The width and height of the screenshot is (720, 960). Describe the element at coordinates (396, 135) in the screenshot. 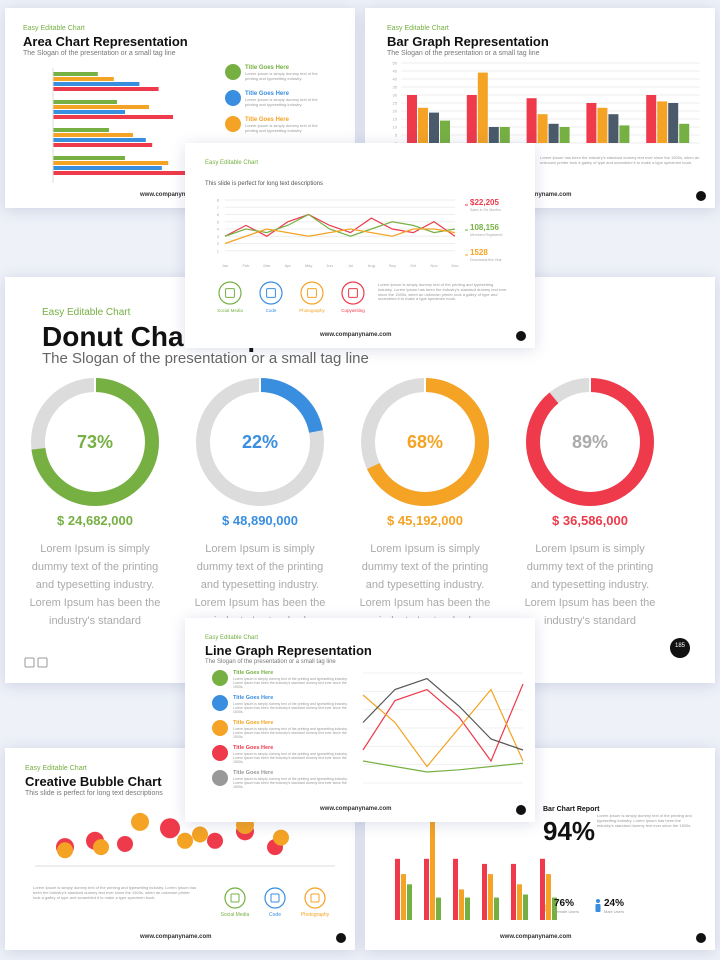

I see `y-tick-label: 5` at that location.